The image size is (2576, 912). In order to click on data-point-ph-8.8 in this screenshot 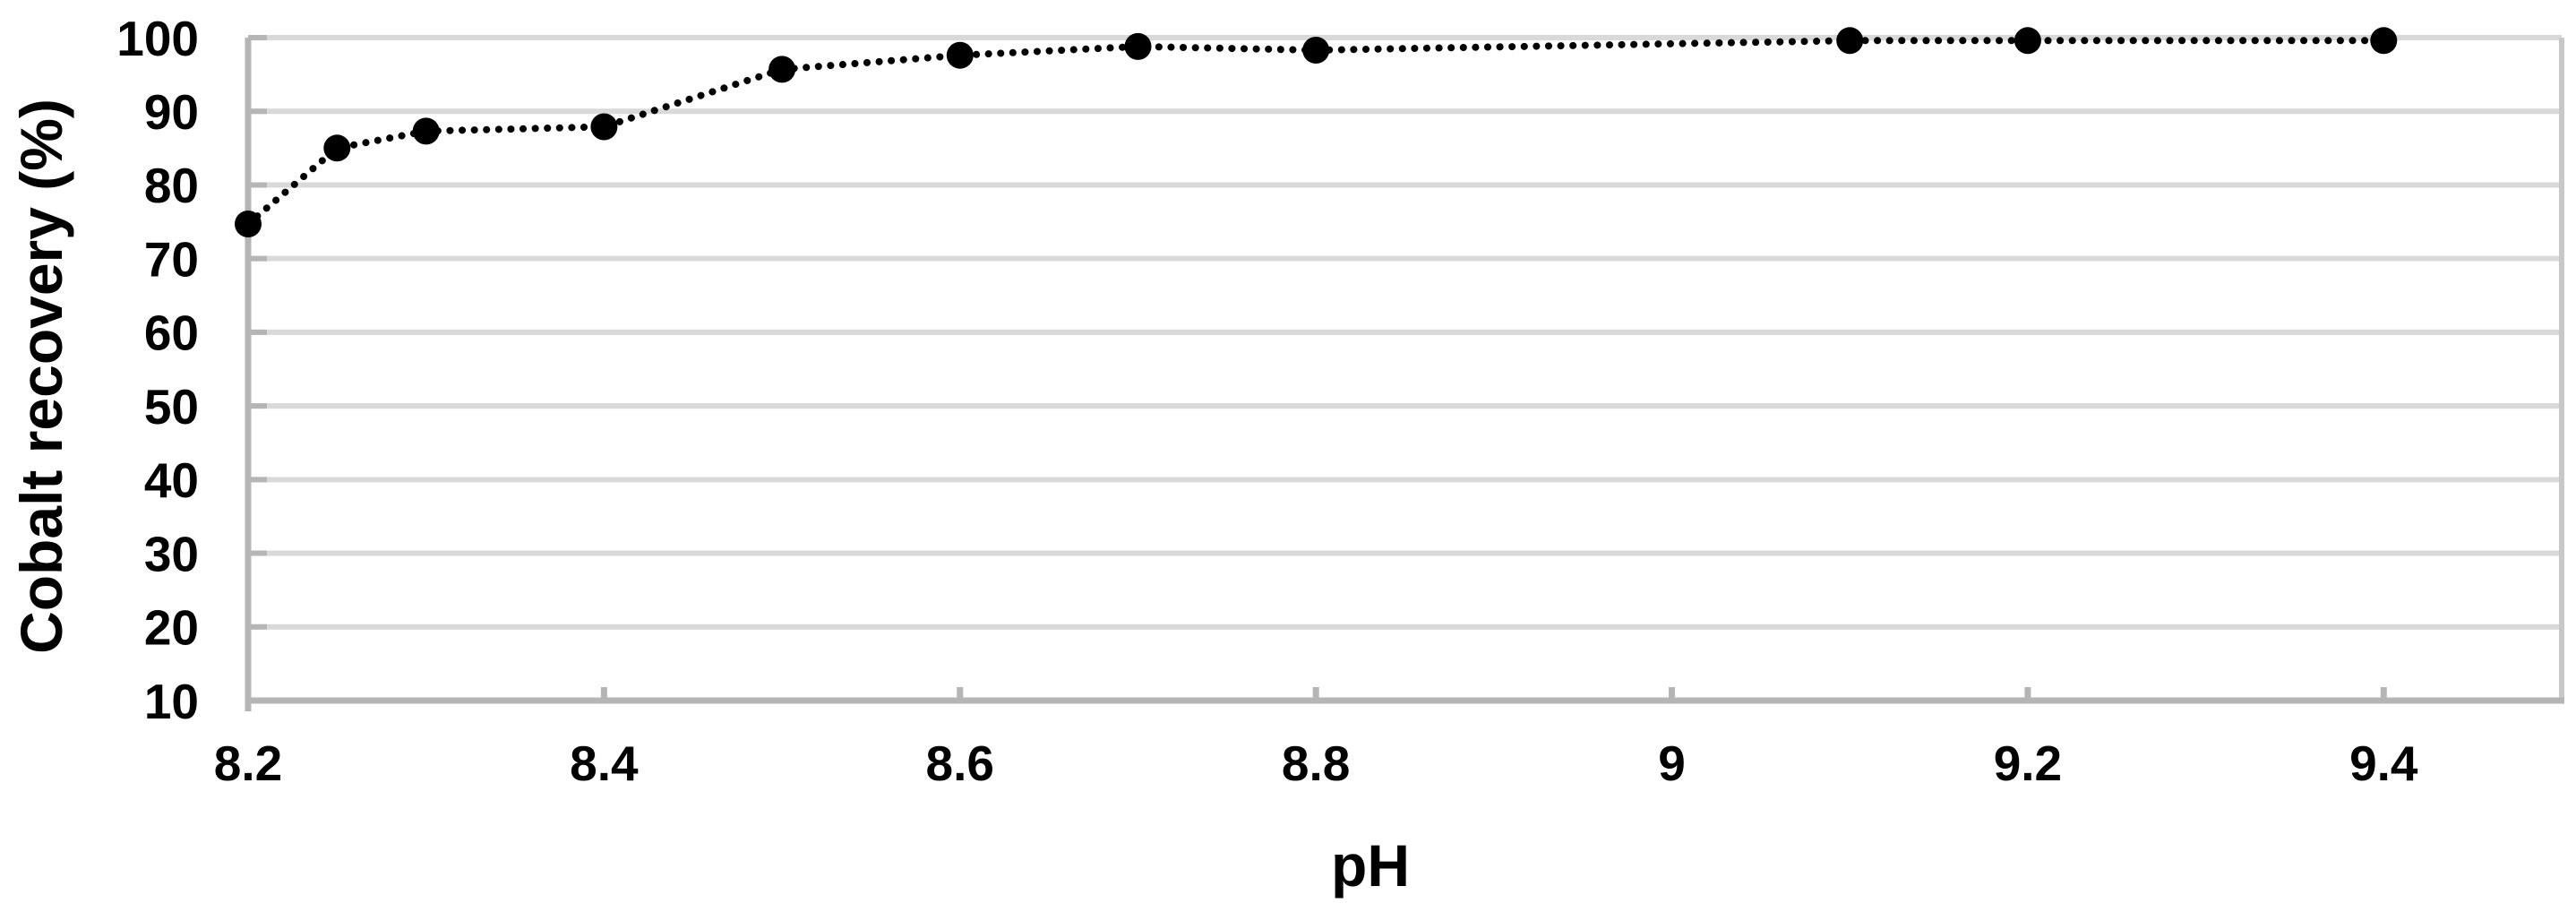, I will do `click(1316, 51)`.